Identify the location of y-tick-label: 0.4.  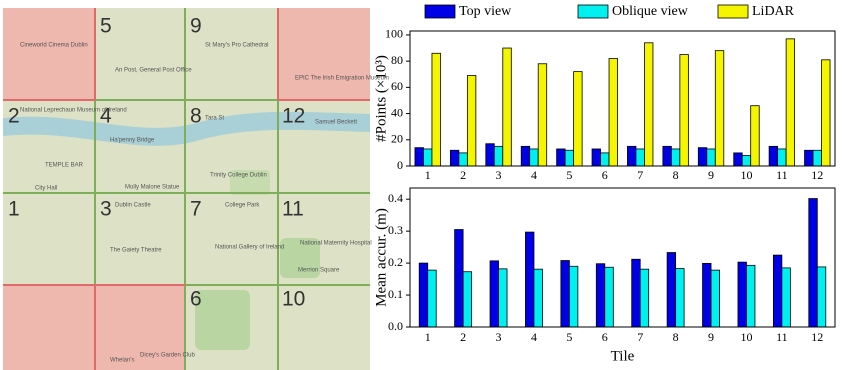
(395, 198).